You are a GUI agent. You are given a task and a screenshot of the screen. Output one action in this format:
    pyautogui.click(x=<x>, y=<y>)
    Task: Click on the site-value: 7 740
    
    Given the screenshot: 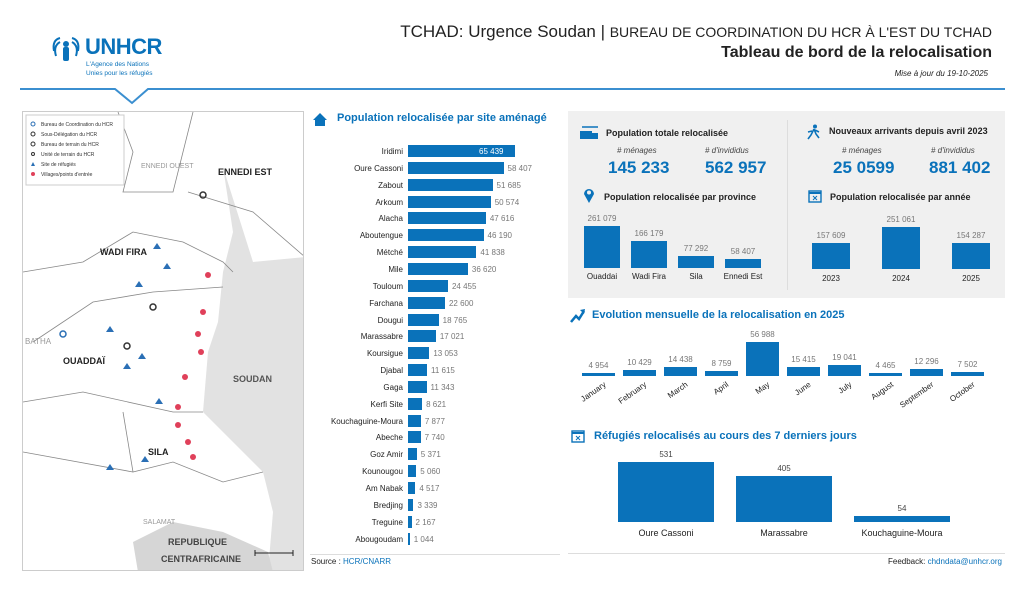 What is the action you would take?
    pyautogui.click(x=434, y=438)
    